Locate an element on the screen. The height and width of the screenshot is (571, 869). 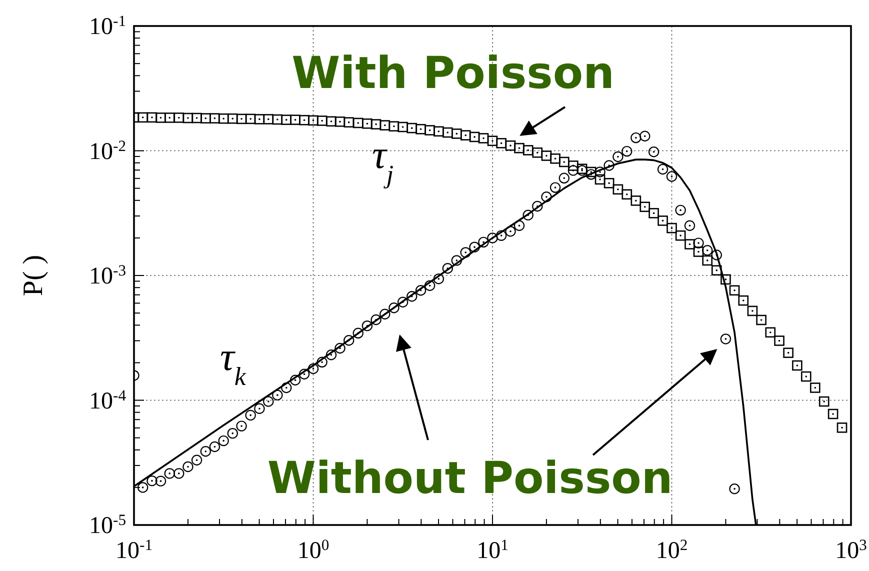
y-tick-label: 10$^{-1}$ is located at coordinates (107, 26).